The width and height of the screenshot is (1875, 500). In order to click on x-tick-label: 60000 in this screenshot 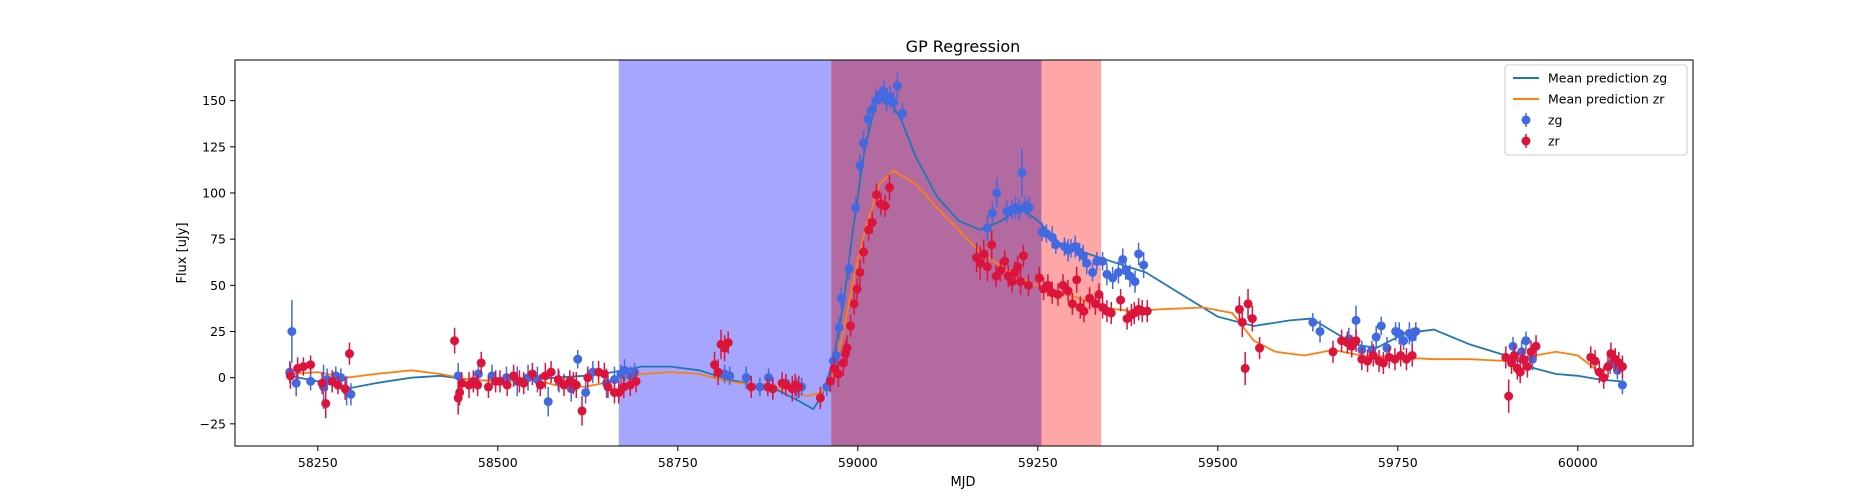, I will do `click(1578, 462)`.